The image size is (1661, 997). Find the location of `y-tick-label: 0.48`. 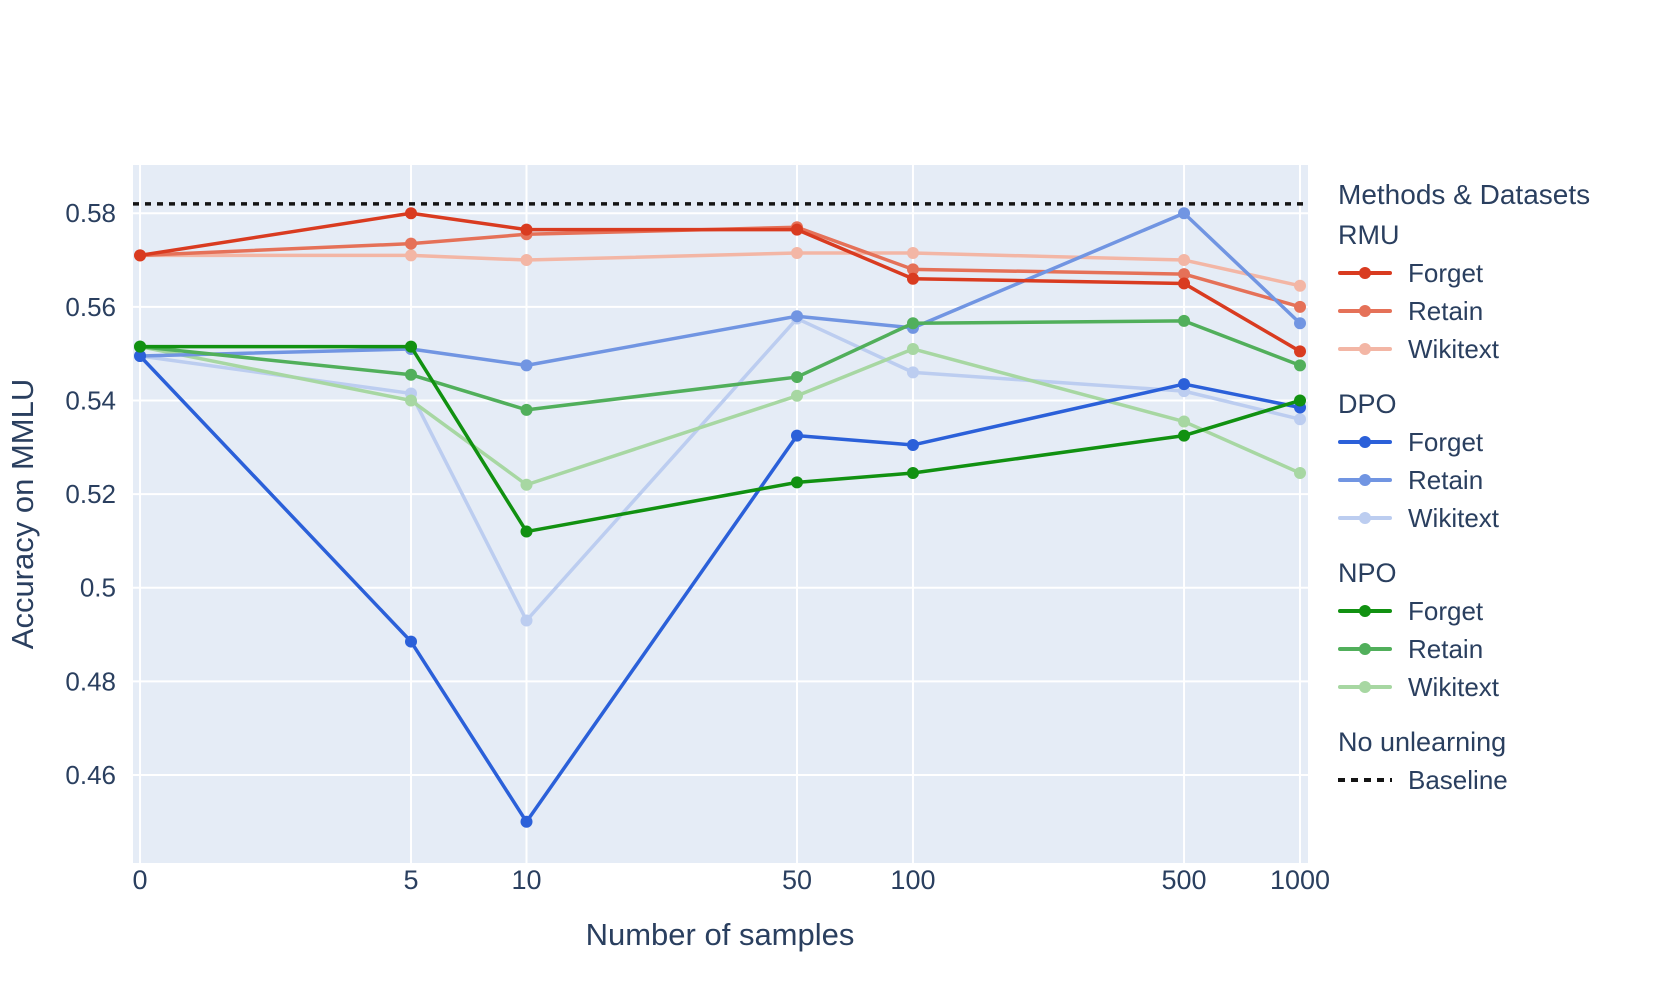

y-tick-label: 0.48 is located at coordinates (90, 681).